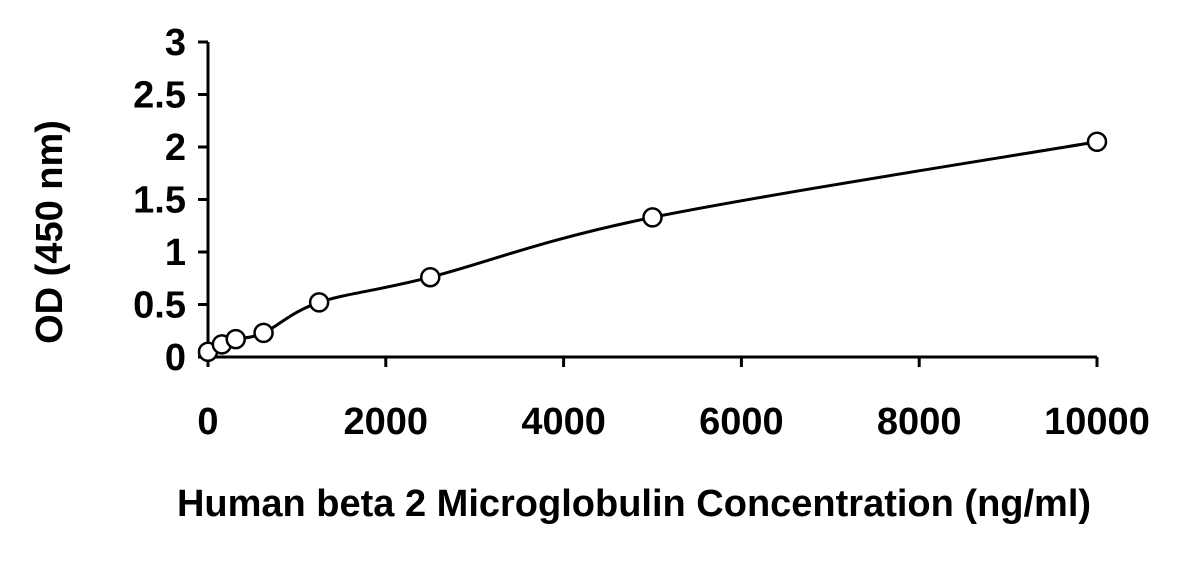 The height and width of the screenshot is (566, 1197). I want to click on y-tick-label: 1.5, so click(159, 201).